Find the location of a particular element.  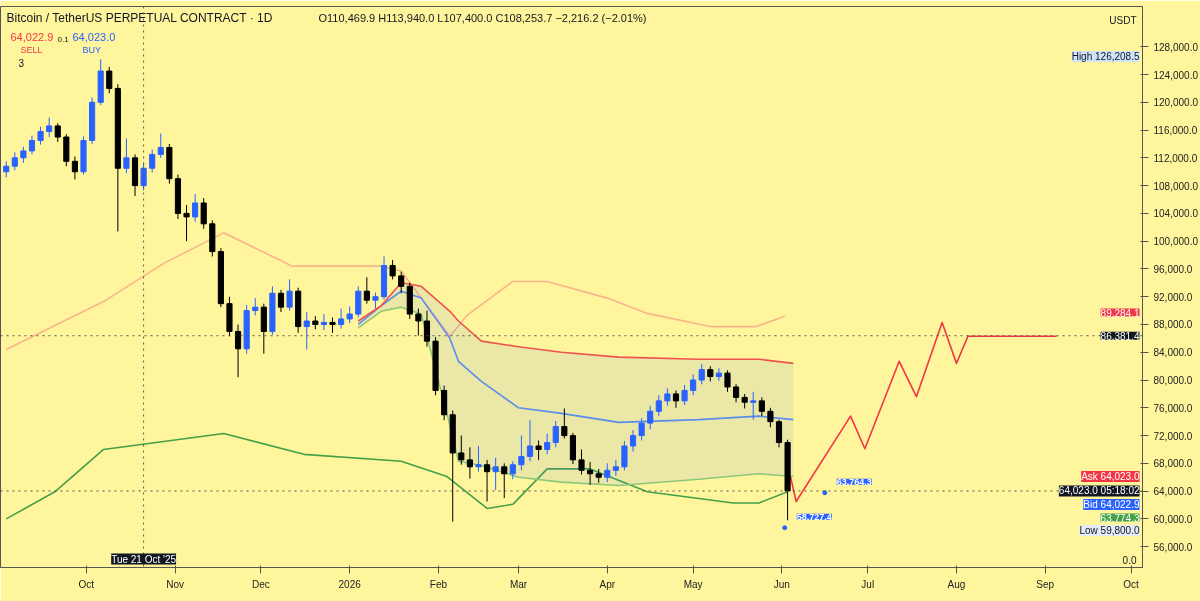

y-tick-label: 116,000.0 is located at coordinates (1175, 131).